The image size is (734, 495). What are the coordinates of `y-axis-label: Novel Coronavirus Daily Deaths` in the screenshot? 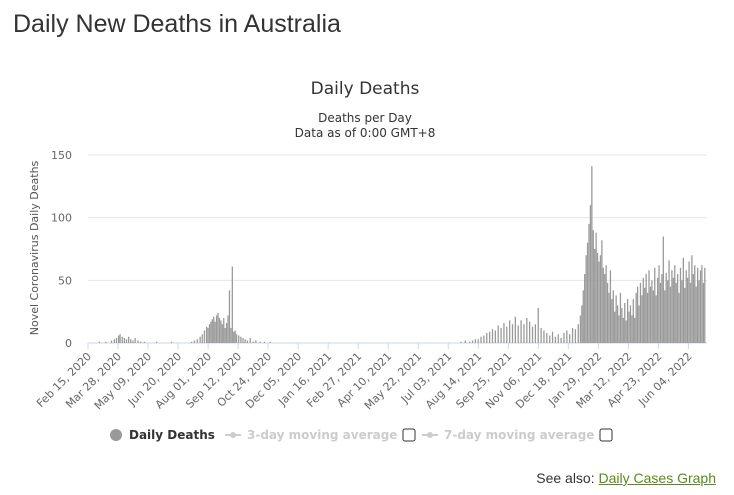 It's located at (34, 247).